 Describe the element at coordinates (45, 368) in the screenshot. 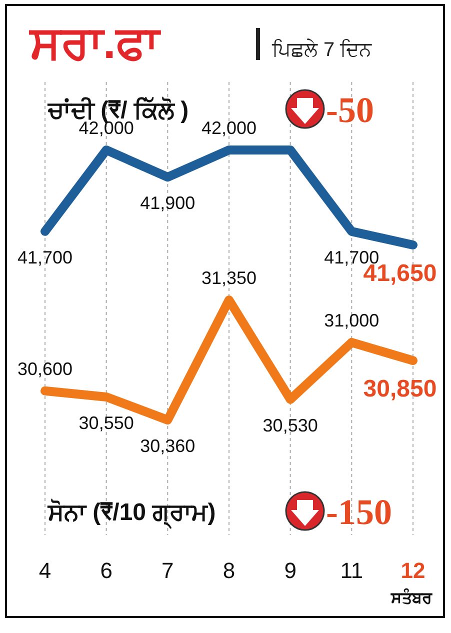

I see `data-label: 30,600` at that location.